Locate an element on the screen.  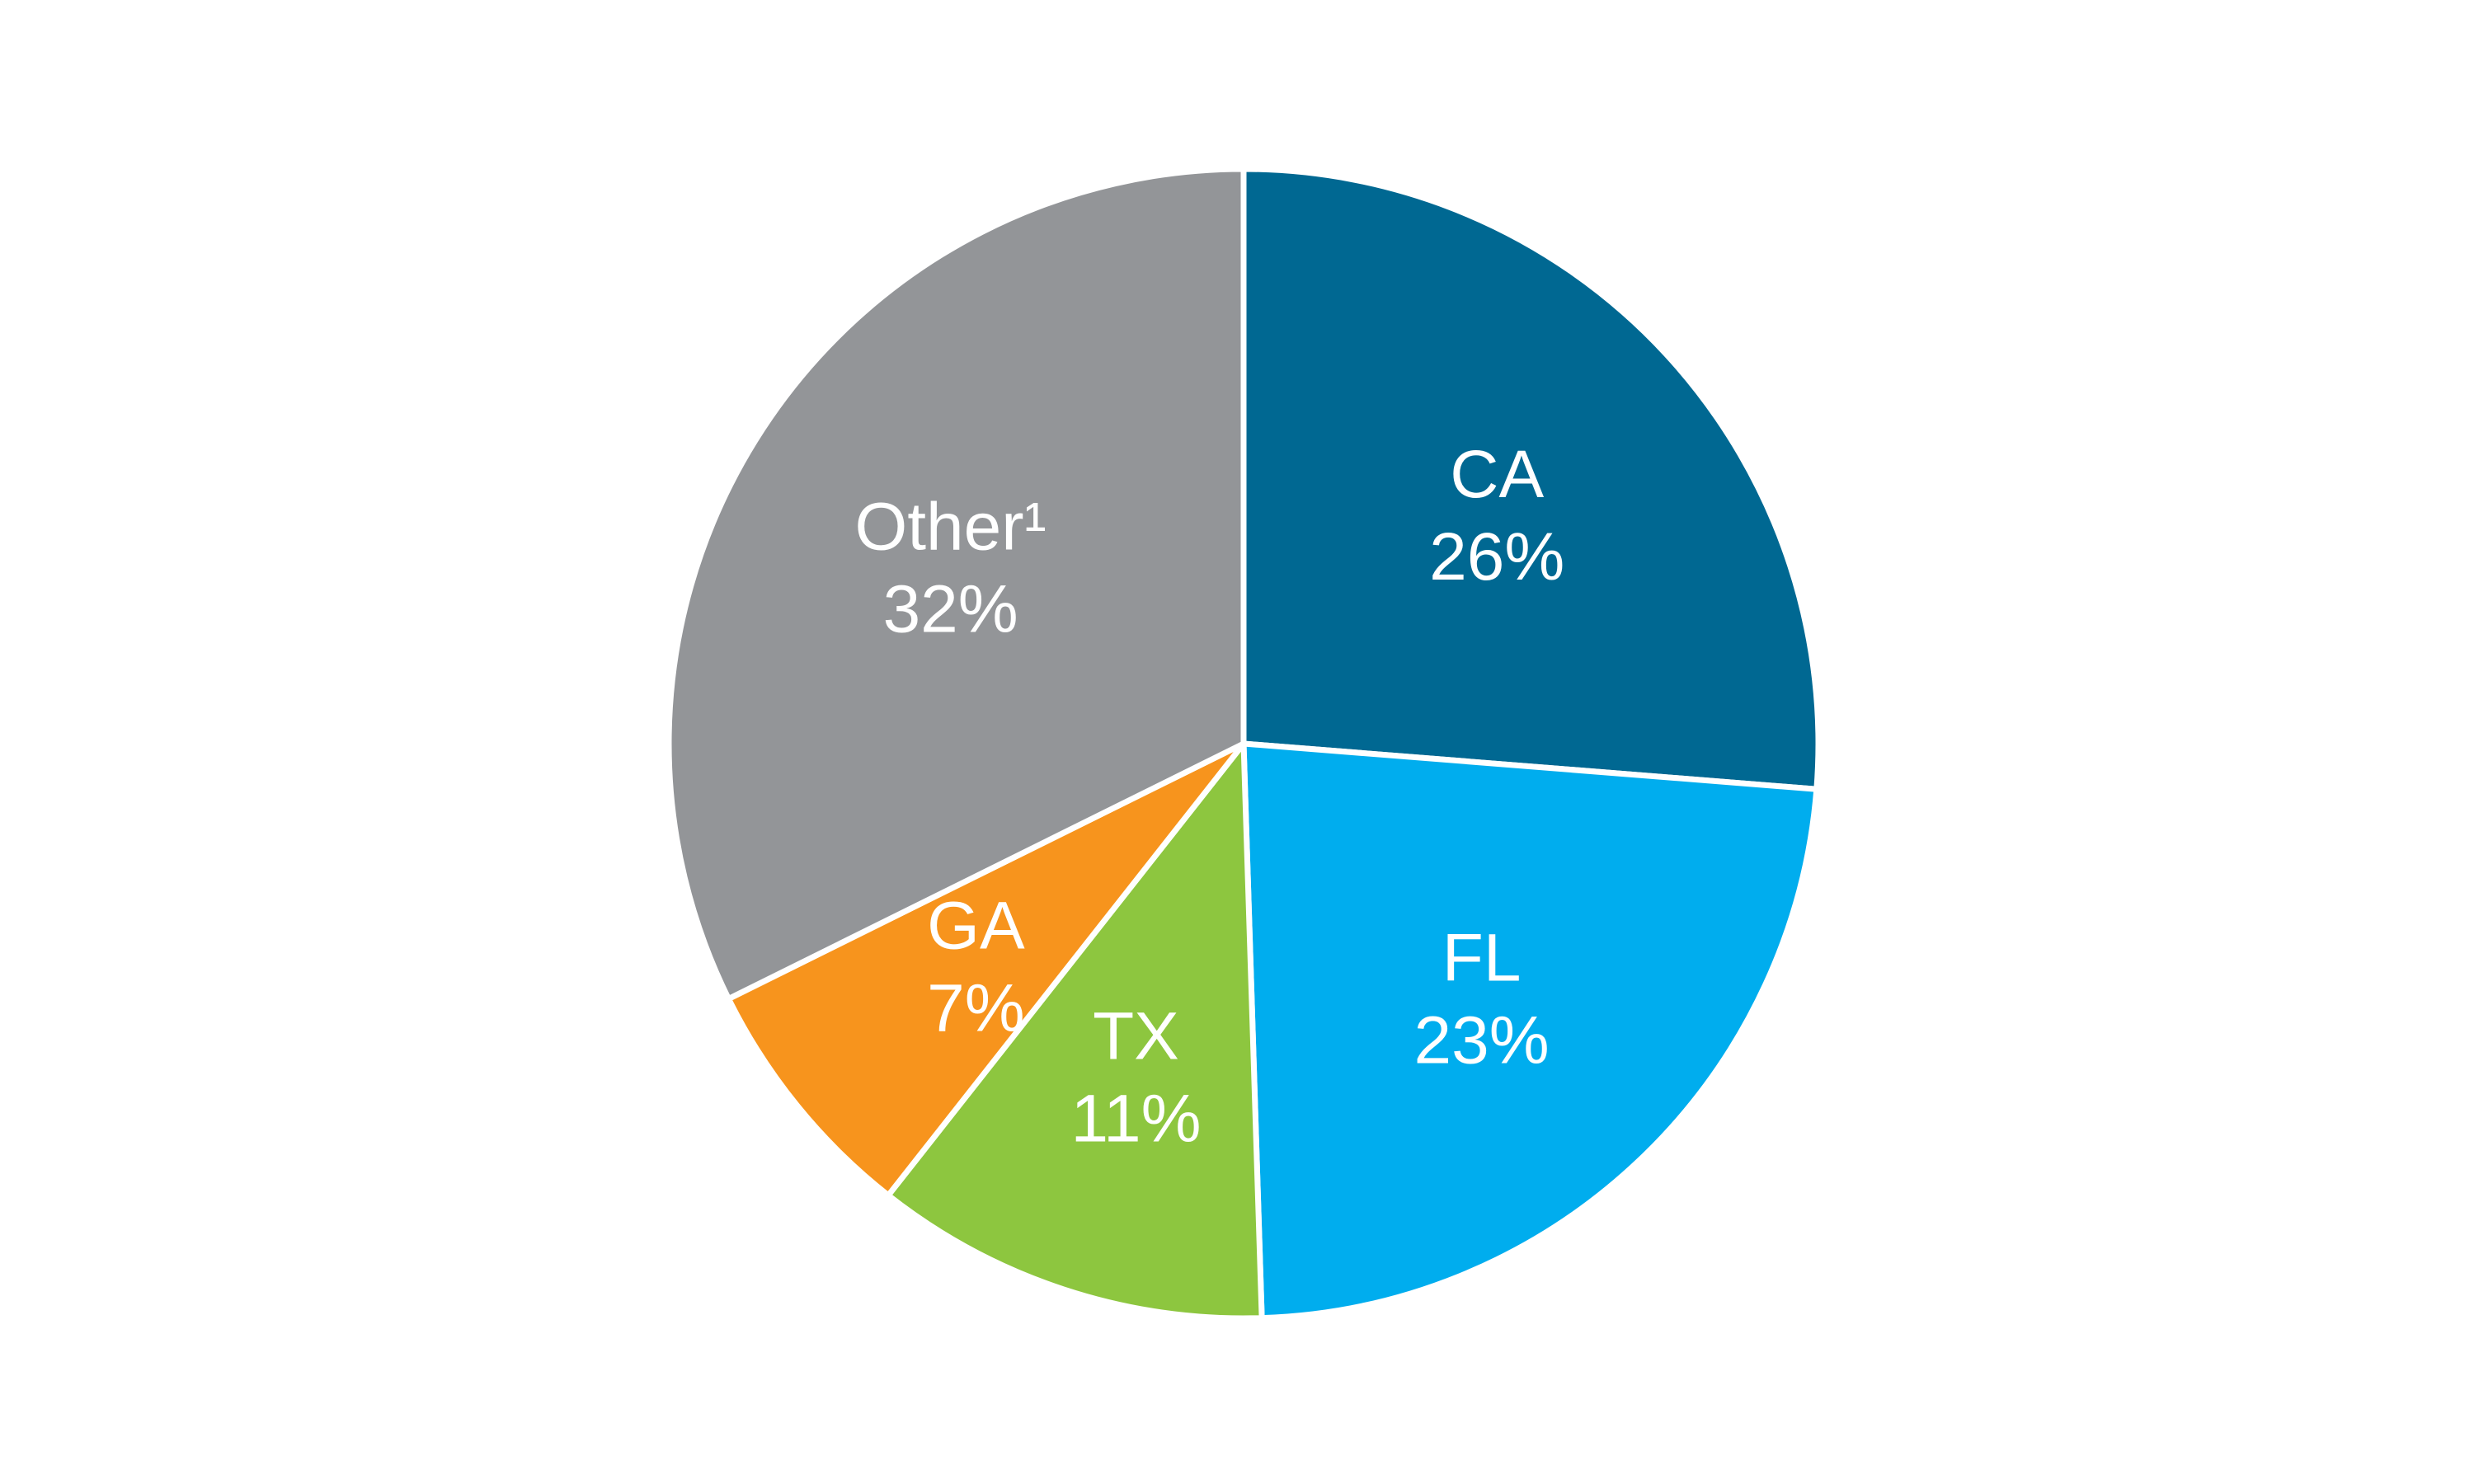
pie-slice-other is located at coordinates (956, 584).